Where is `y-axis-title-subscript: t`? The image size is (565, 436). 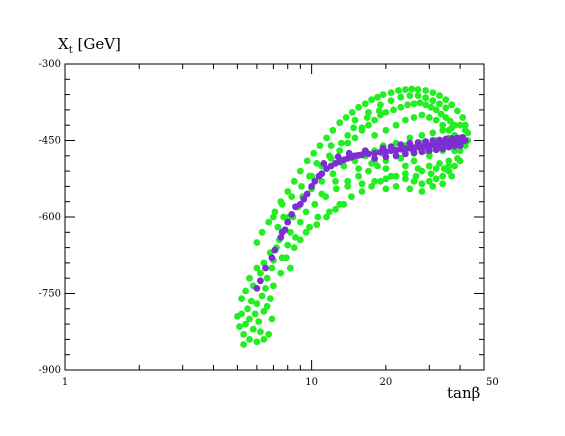
y-axis-title-subscript: t is located at coordinates (71, 50).